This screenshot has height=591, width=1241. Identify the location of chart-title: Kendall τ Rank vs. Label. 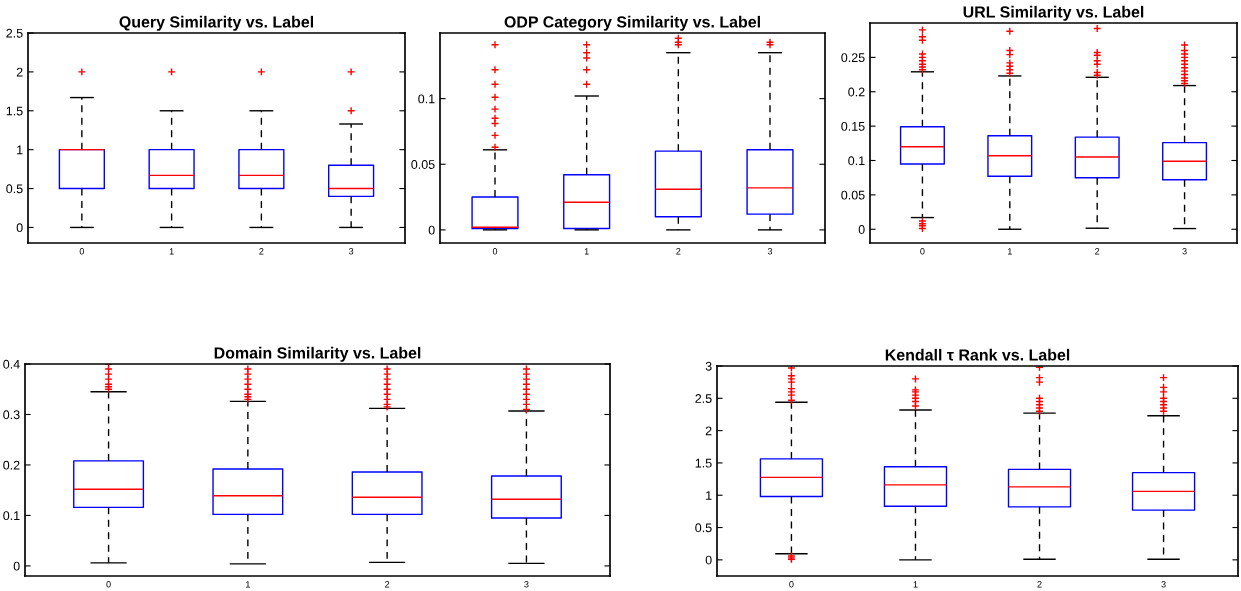
(977, 354).